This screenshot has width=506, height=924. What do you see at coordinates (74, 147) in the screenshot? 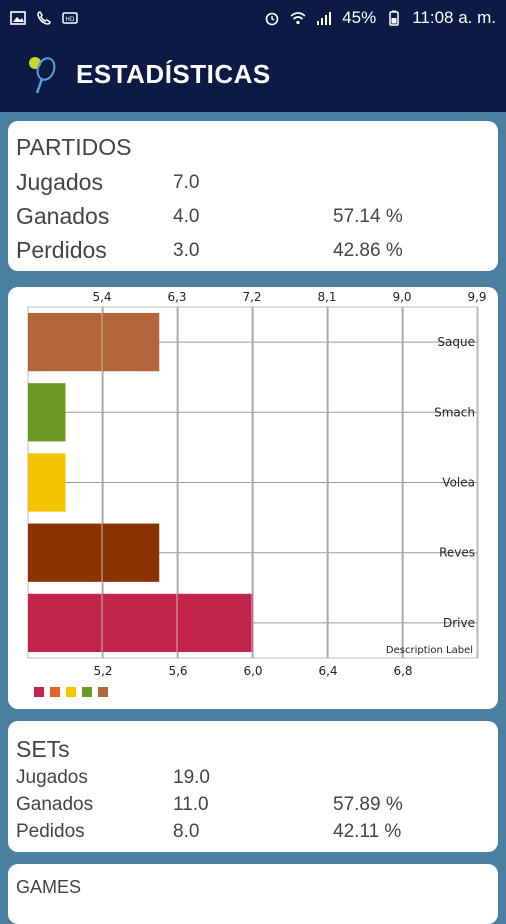
I see `partidos-title: PARTIDOS` at bounding box center [74, 147].